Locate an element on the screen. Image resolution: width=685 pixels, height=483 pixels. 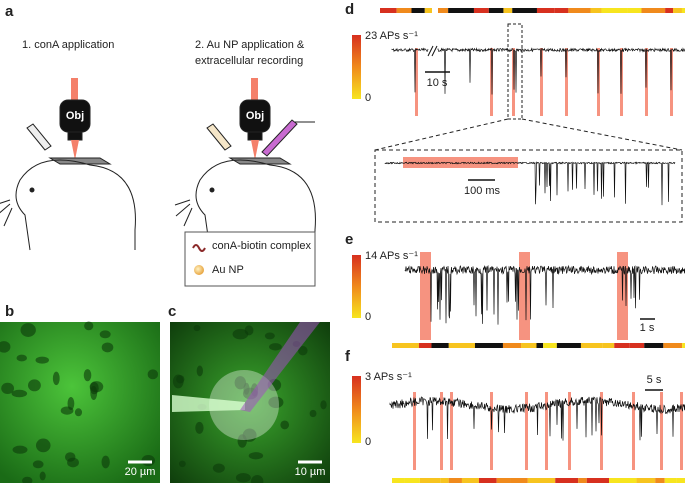
colorbar-label: 14 APs s⁻¹ is located at coordinates (391, 256).